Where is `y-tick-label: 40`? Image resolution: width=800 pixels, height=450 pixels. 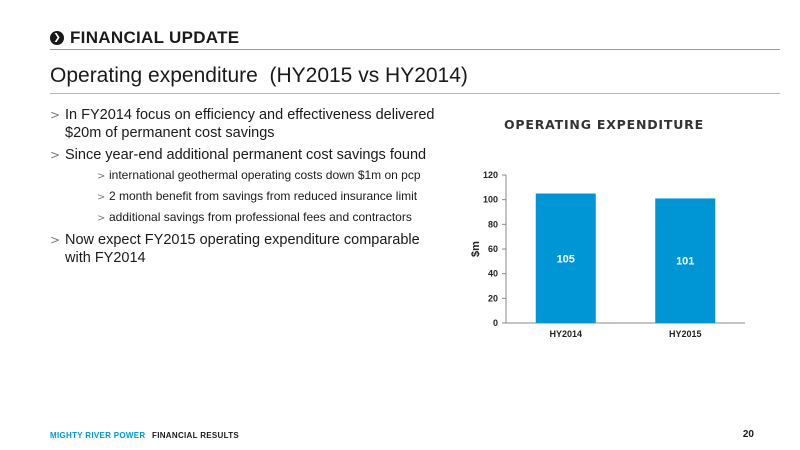 y-tick-label: 40 is located at coordinates (493, 274).